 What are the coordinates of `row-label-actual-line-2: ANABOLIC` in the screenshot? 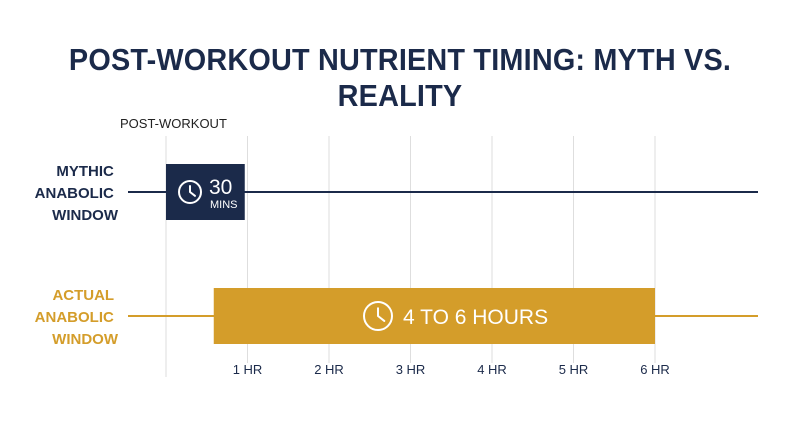 It's located at (74, 317).